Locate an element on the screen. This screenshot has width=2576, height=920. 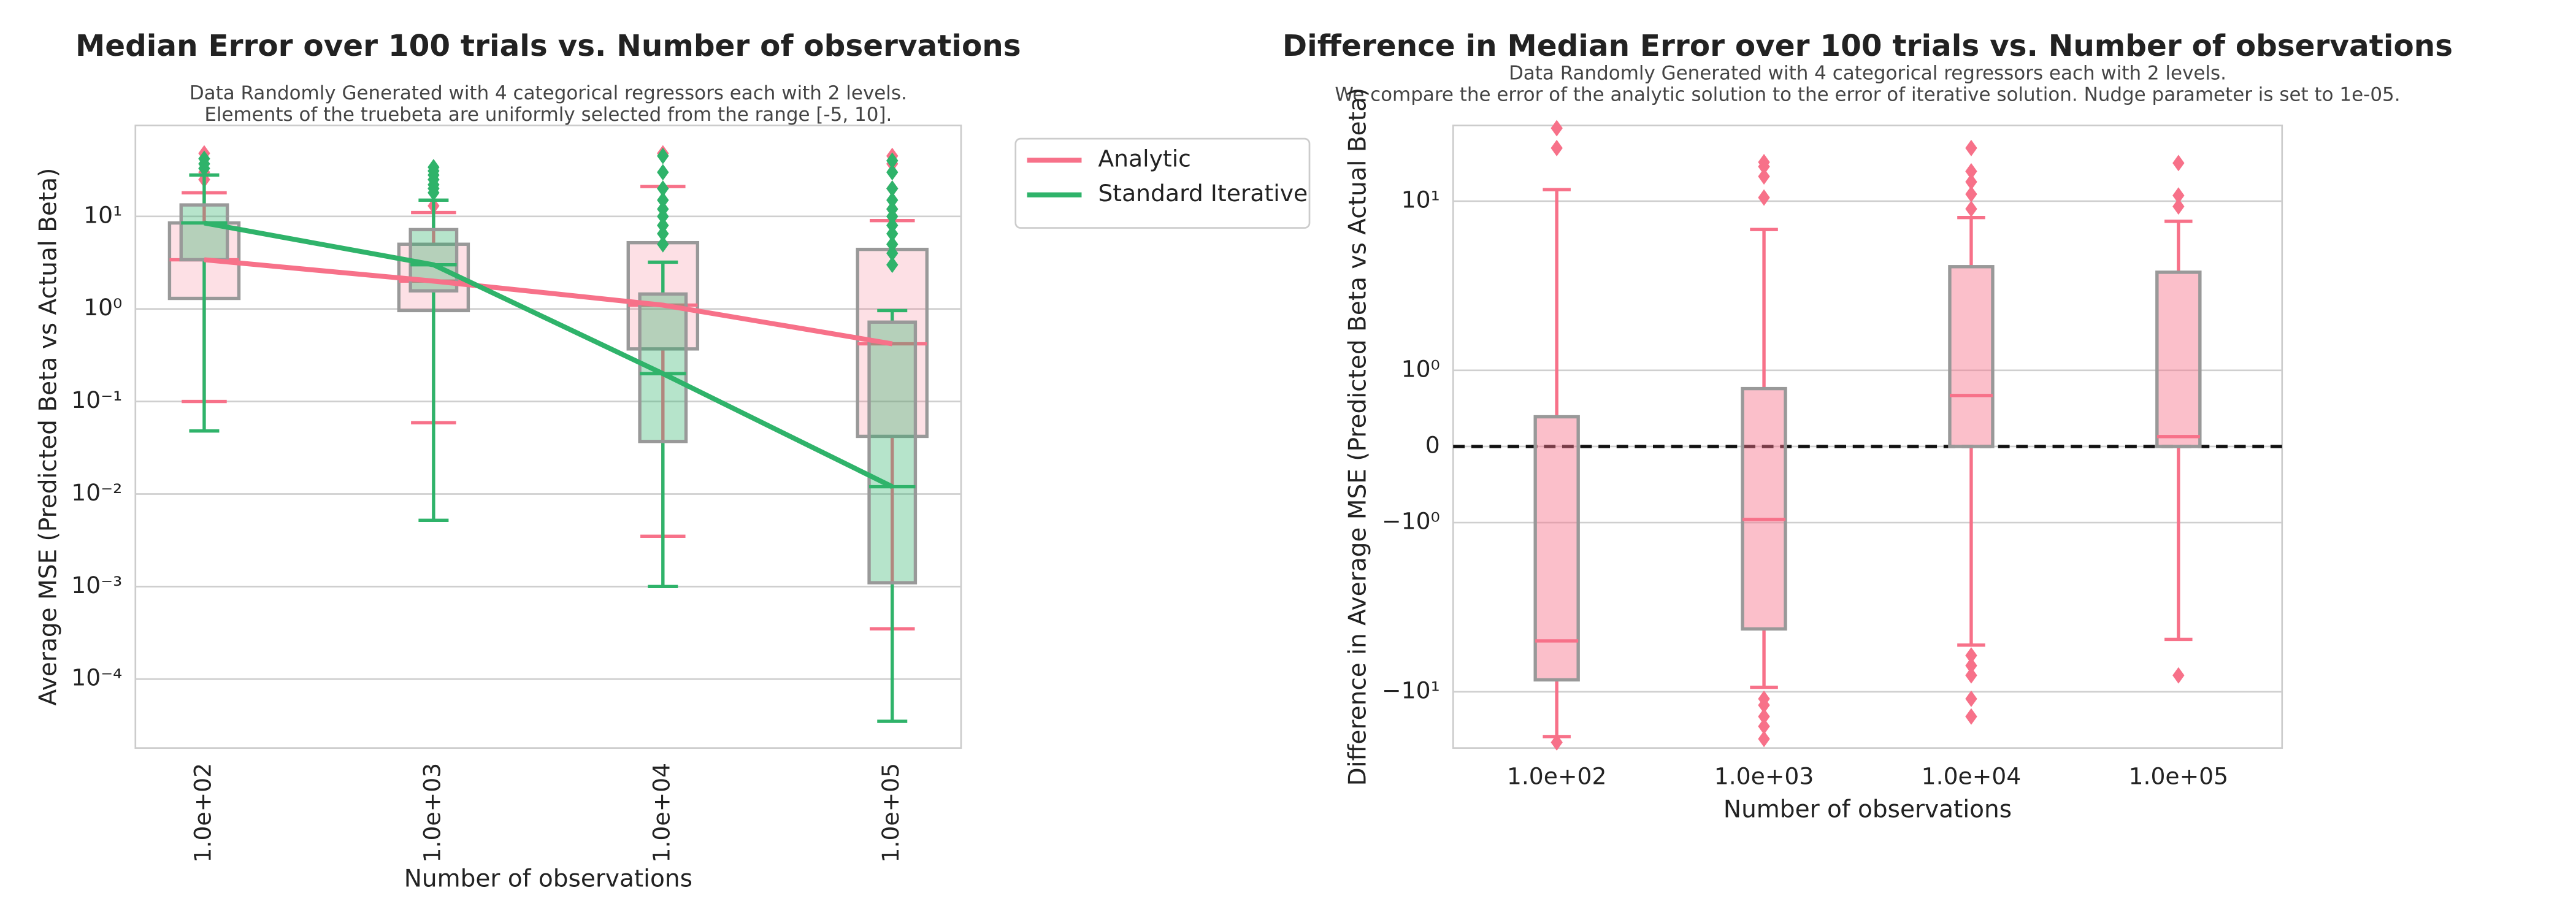
y-tick-label: 10⁻⁴ is located at coordinates (96, 677).